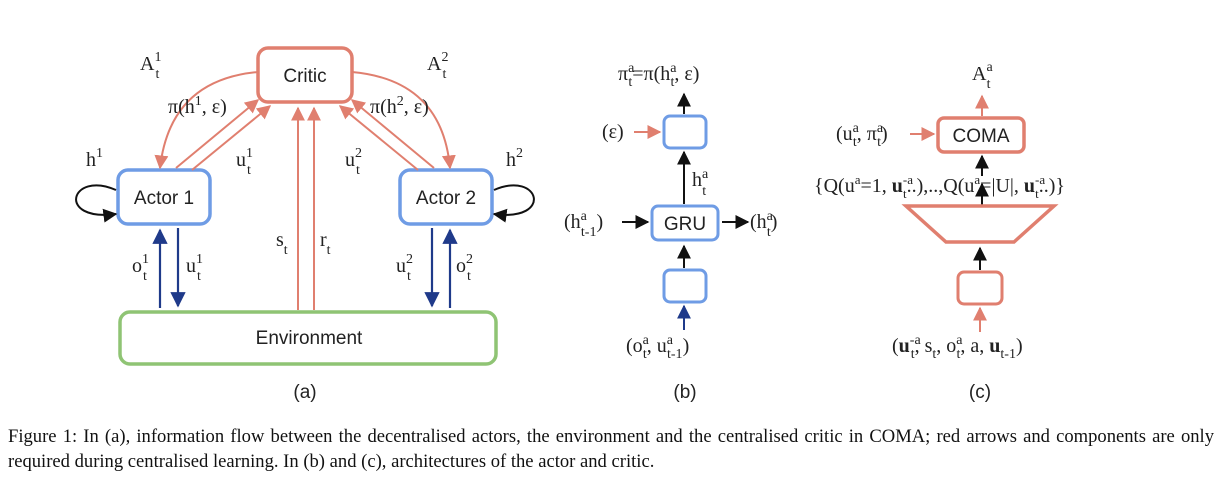  What do you see at coordinates (282, 243) in the screenshot?
I see `state-label: st` at bounding box center [282, 243].